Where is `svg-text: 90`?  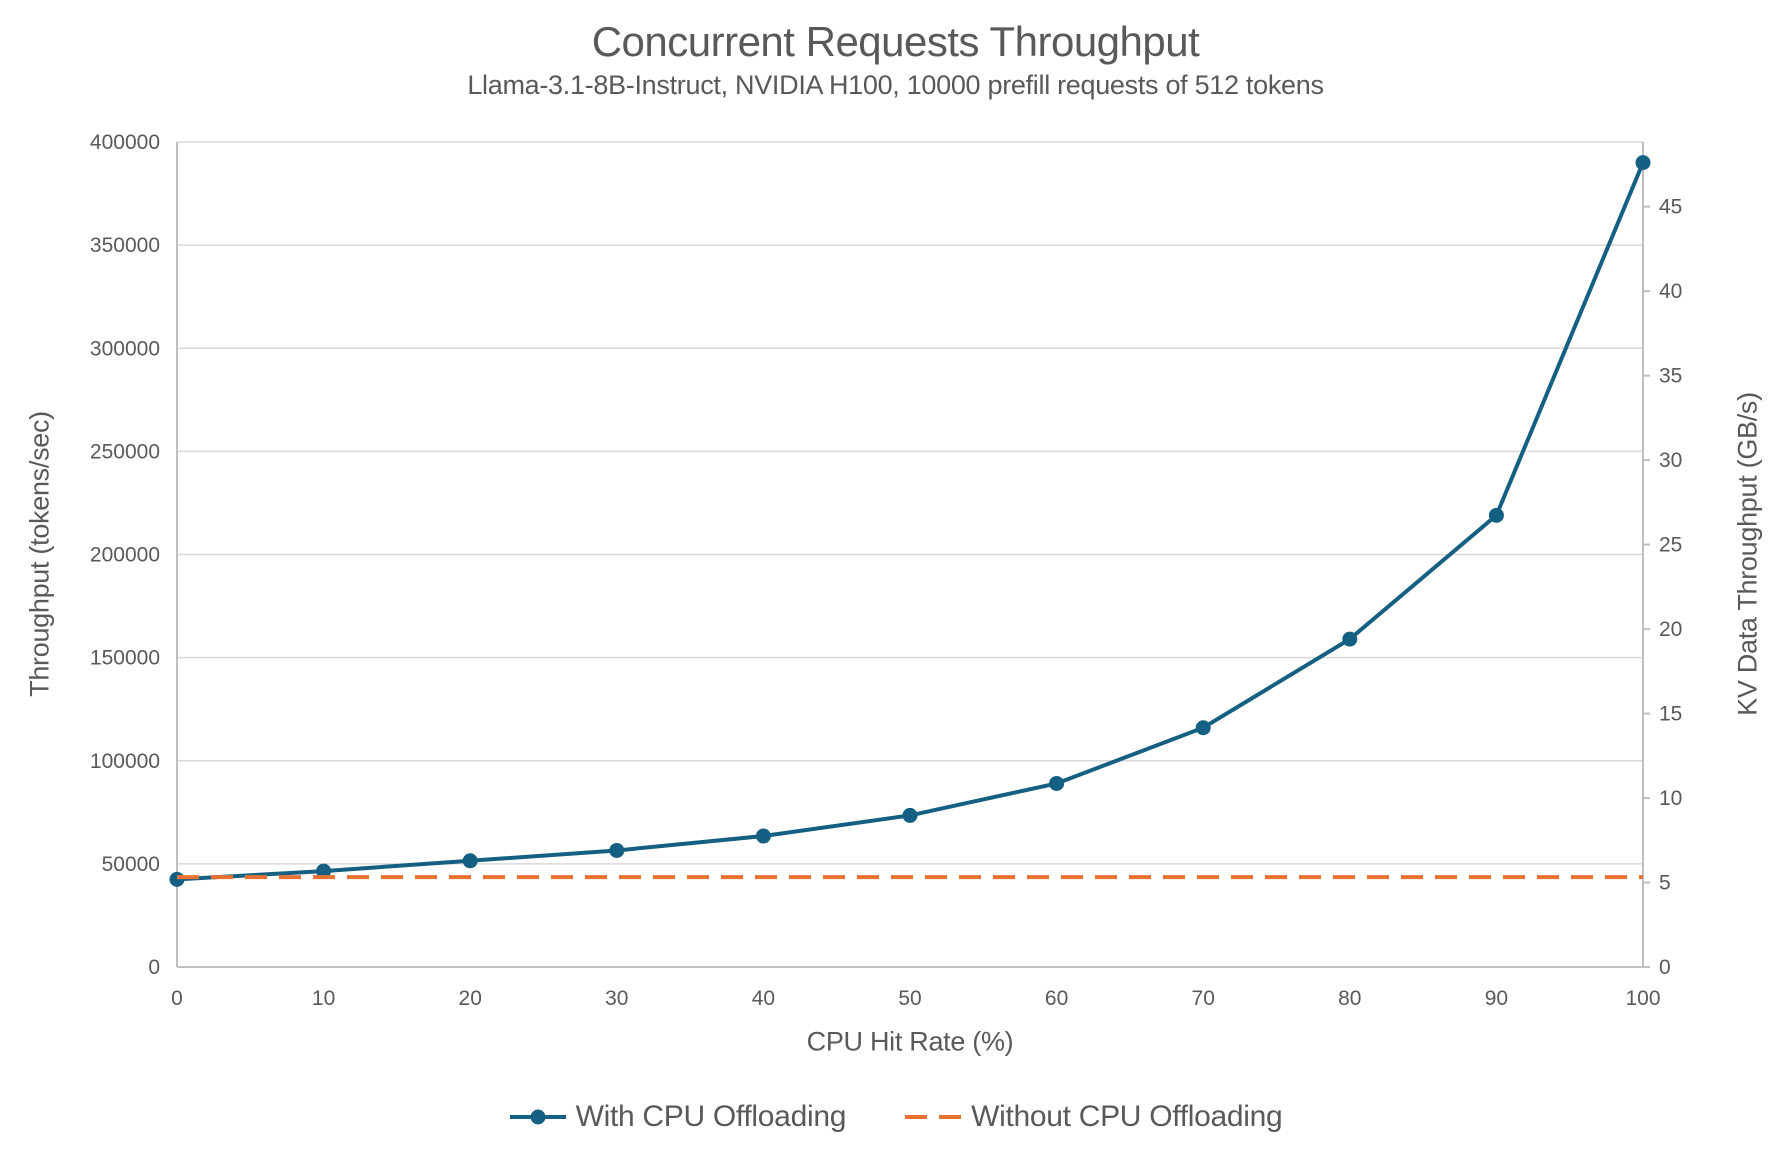 svg-text: 90 is located at coordinates (1496, 998).